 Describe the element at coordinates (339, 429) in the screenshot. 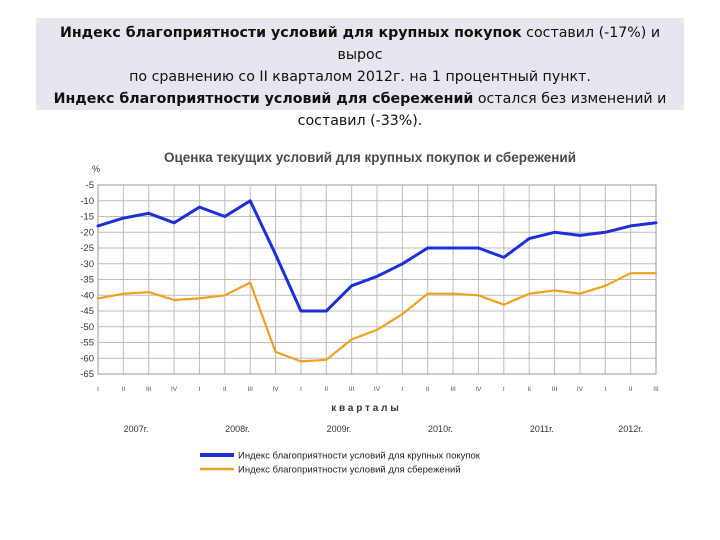

I see `year-label: 2009г.` at that location.